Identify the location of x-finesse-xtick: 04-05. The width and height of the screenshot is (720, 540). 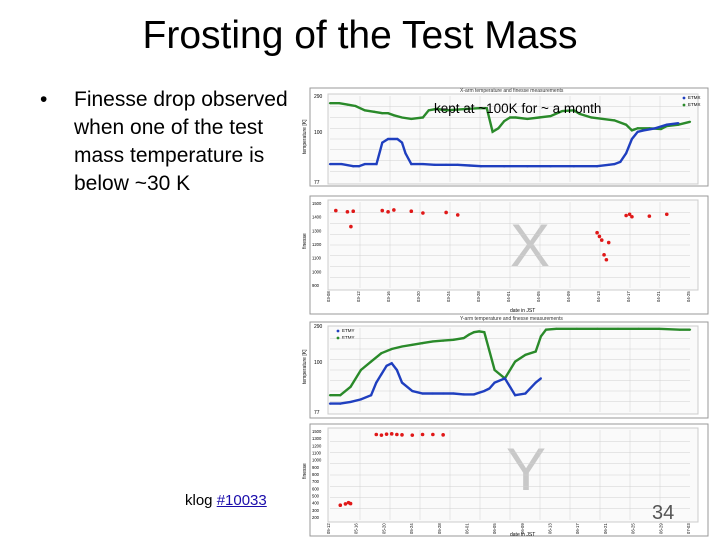
(538, 296).